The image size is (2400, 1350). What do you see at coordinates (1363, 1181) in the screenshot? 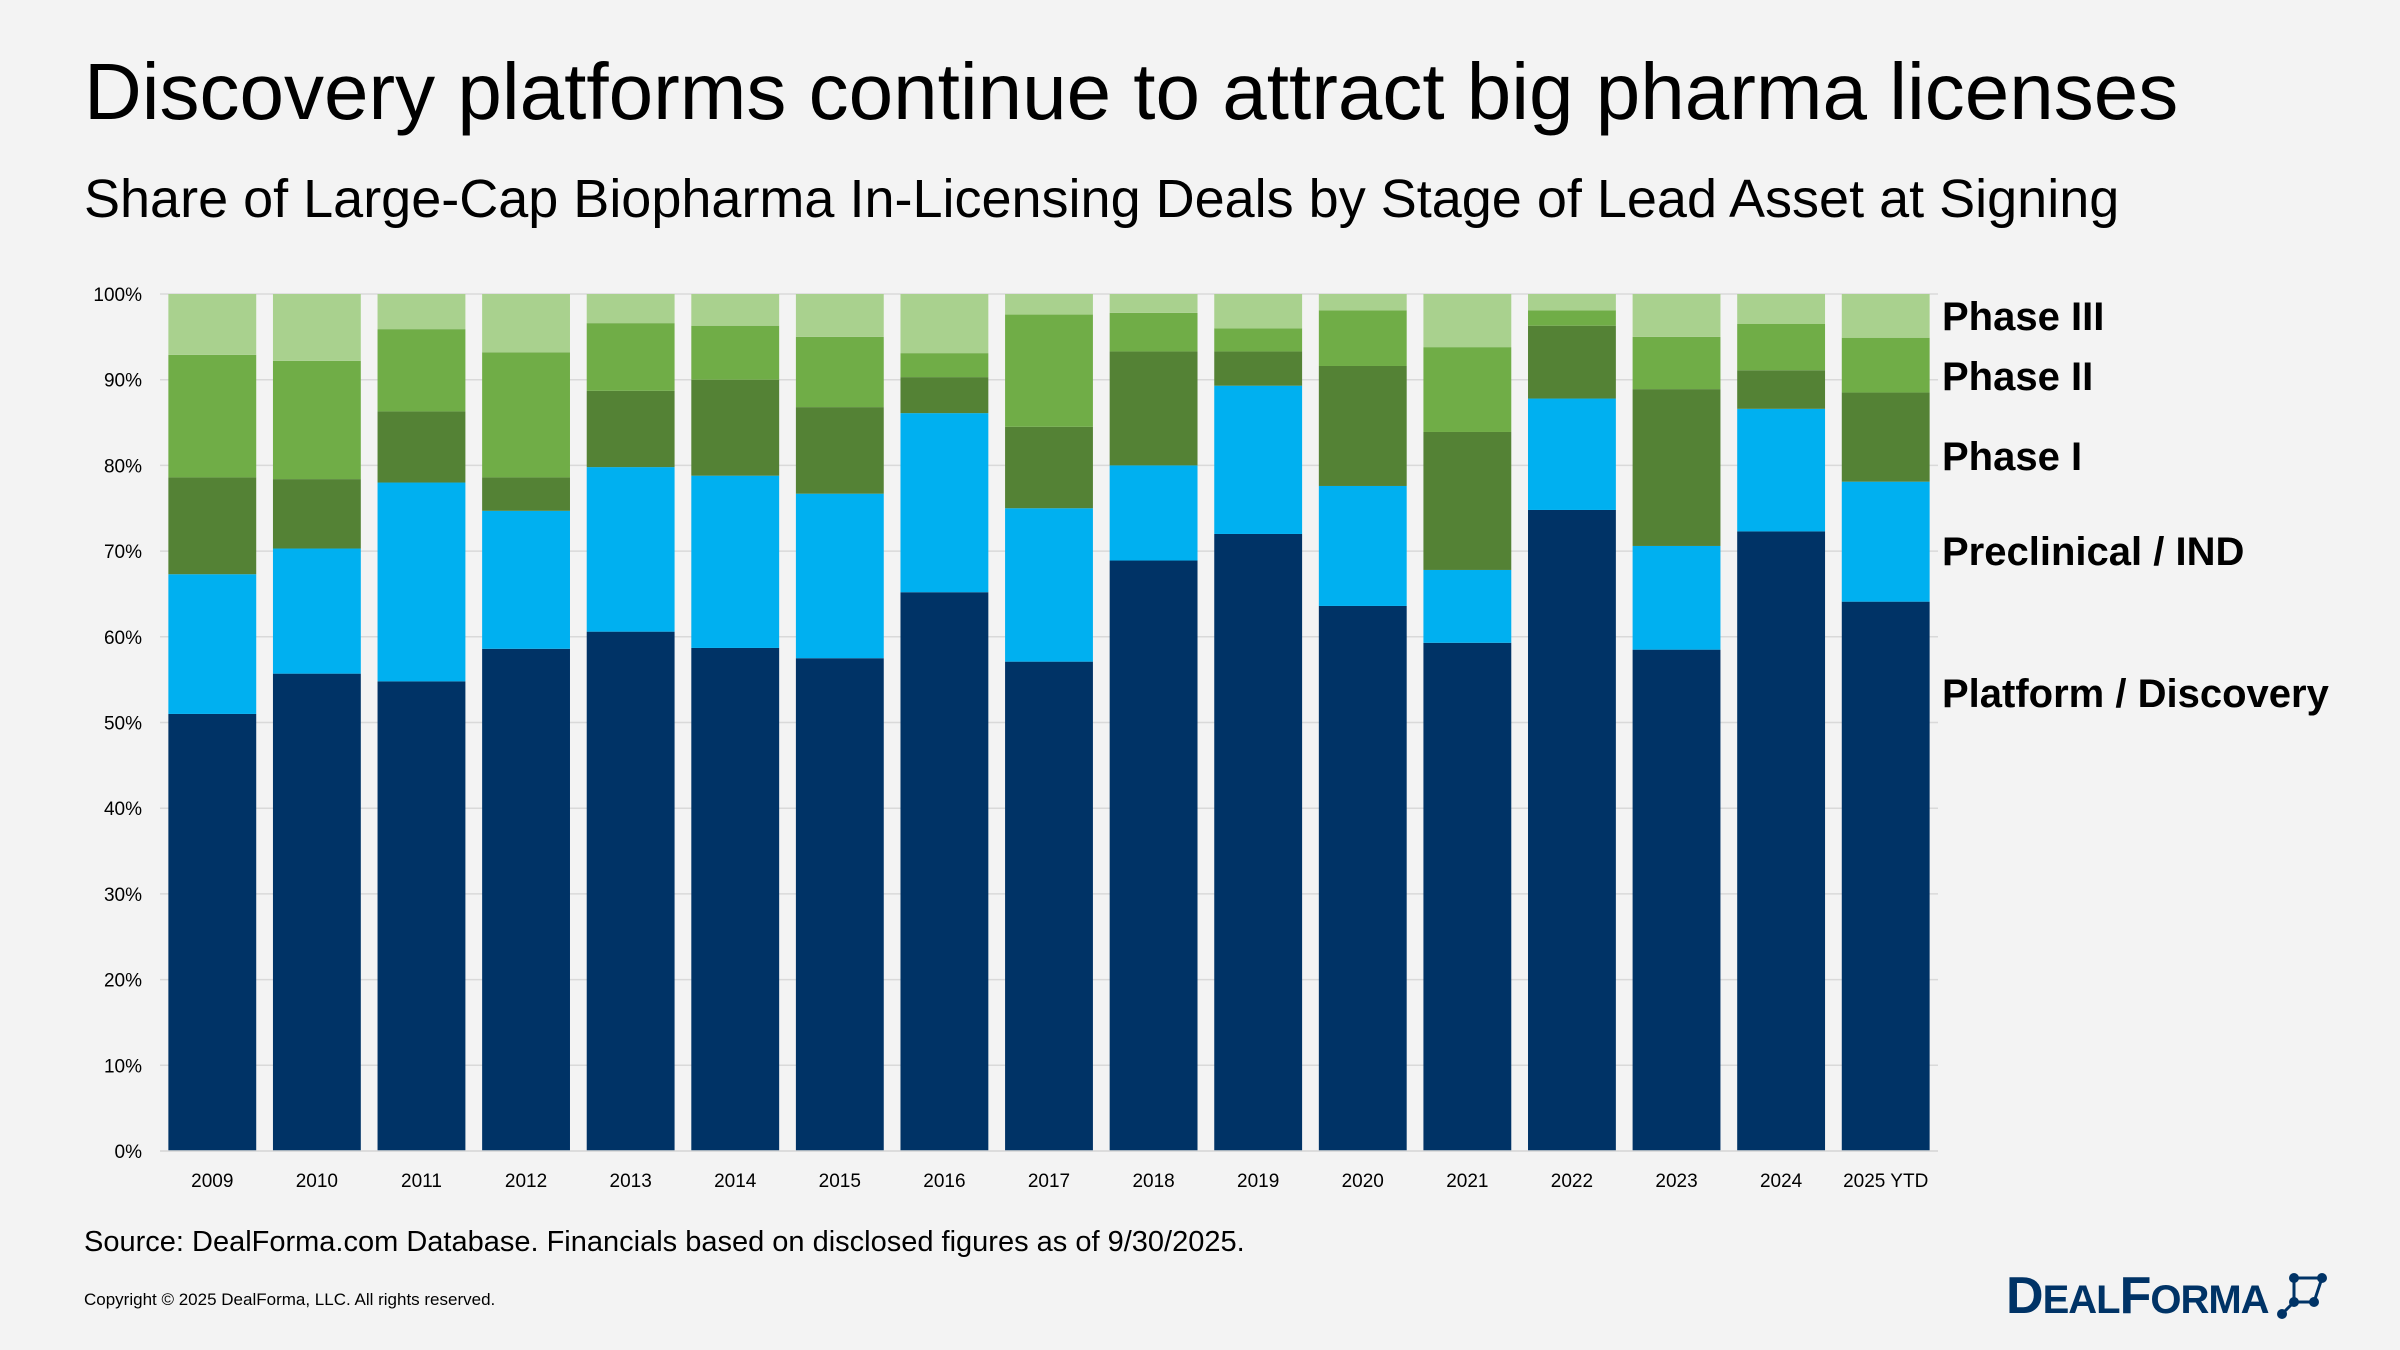
I see `x-tick-label: 2020` at bounding box center [1363, 1181].